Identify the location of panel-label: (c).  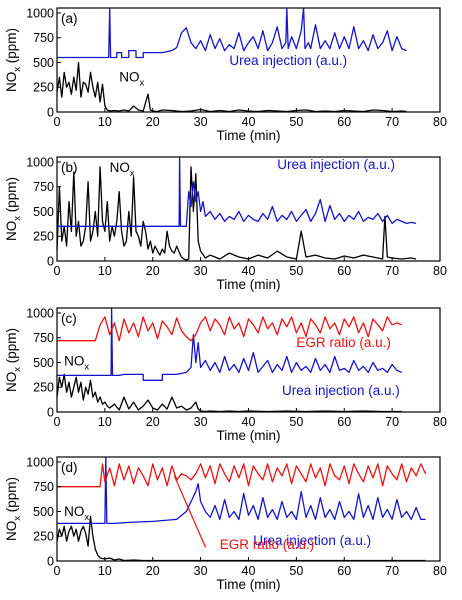
(69, 318).